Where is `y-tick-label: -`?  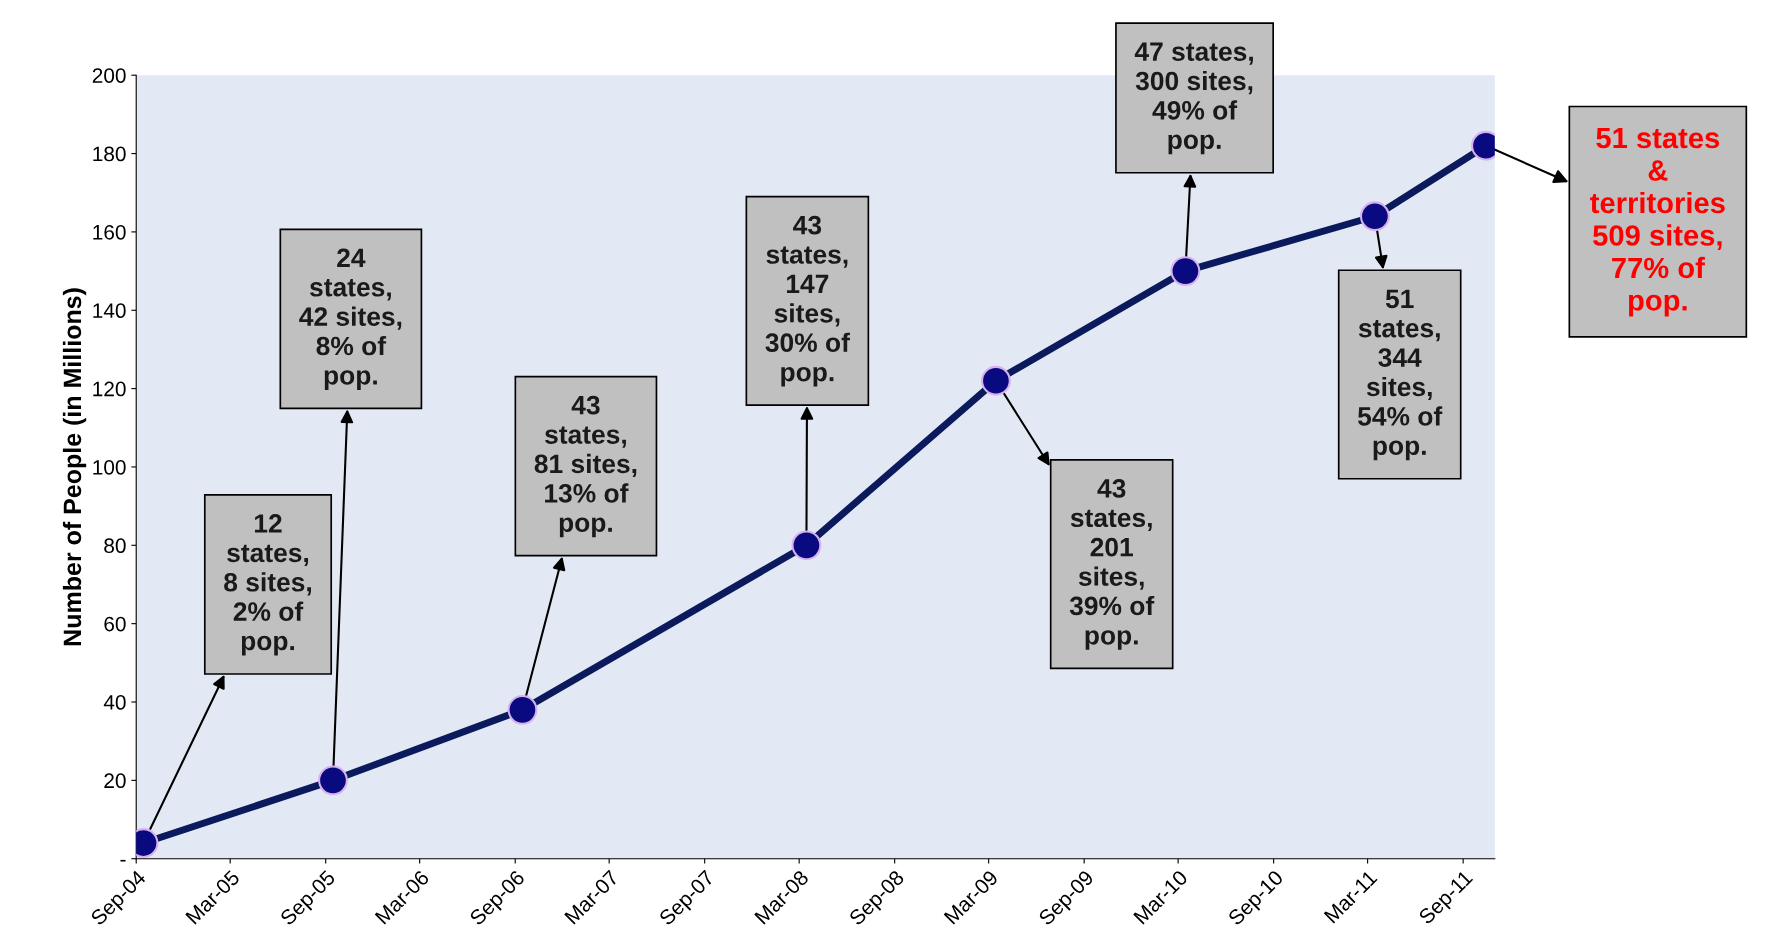
y-tick-label: - is located at coordinates (123, 860).